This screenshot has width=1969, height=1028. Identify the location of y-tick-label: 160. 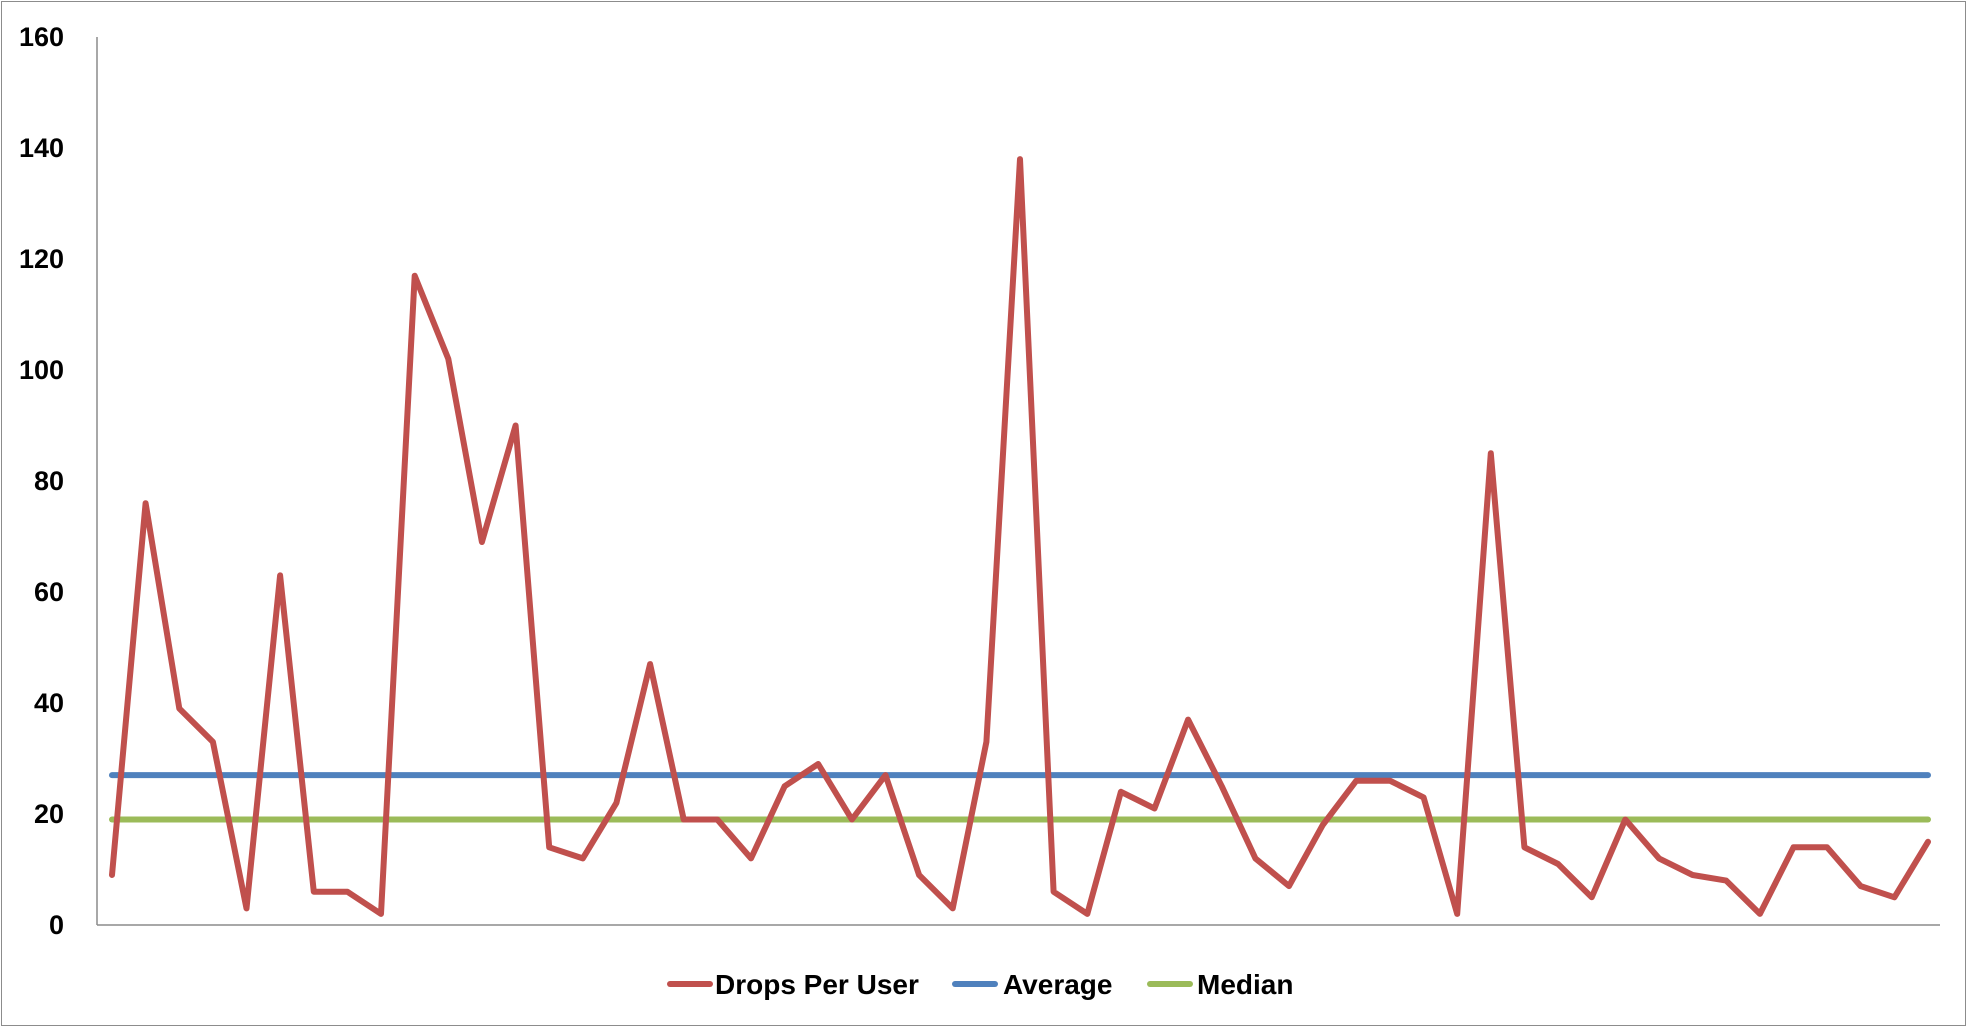
(41, 37).